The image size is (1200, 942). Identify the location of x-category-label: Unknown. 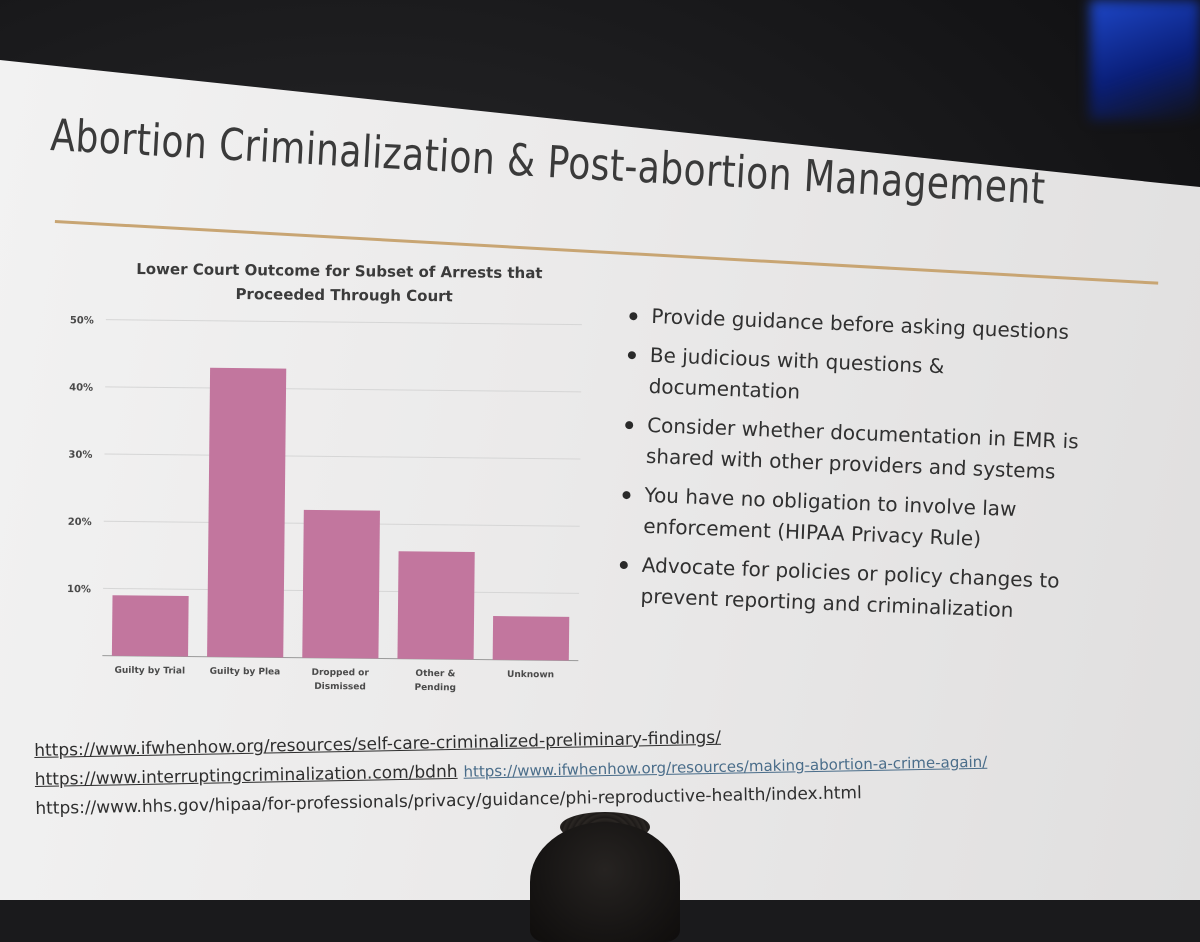
(530, 675).